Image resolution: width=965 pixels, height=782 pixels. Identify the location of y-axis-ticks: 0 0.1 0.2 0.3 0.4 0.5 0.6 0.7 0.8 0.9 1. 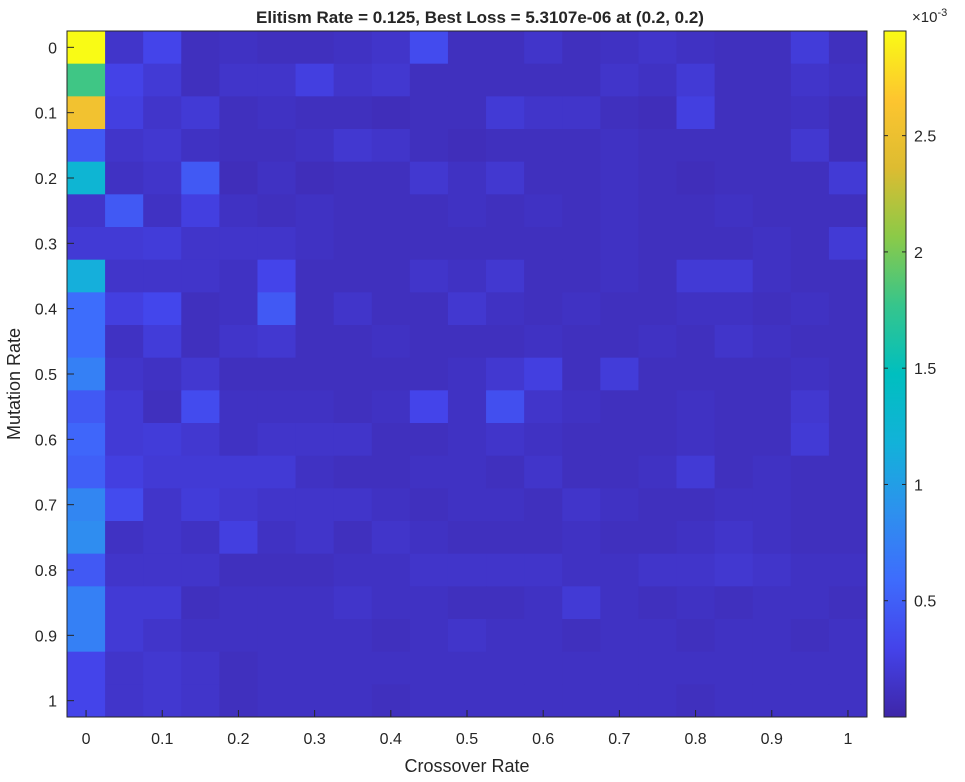
(54, 375).